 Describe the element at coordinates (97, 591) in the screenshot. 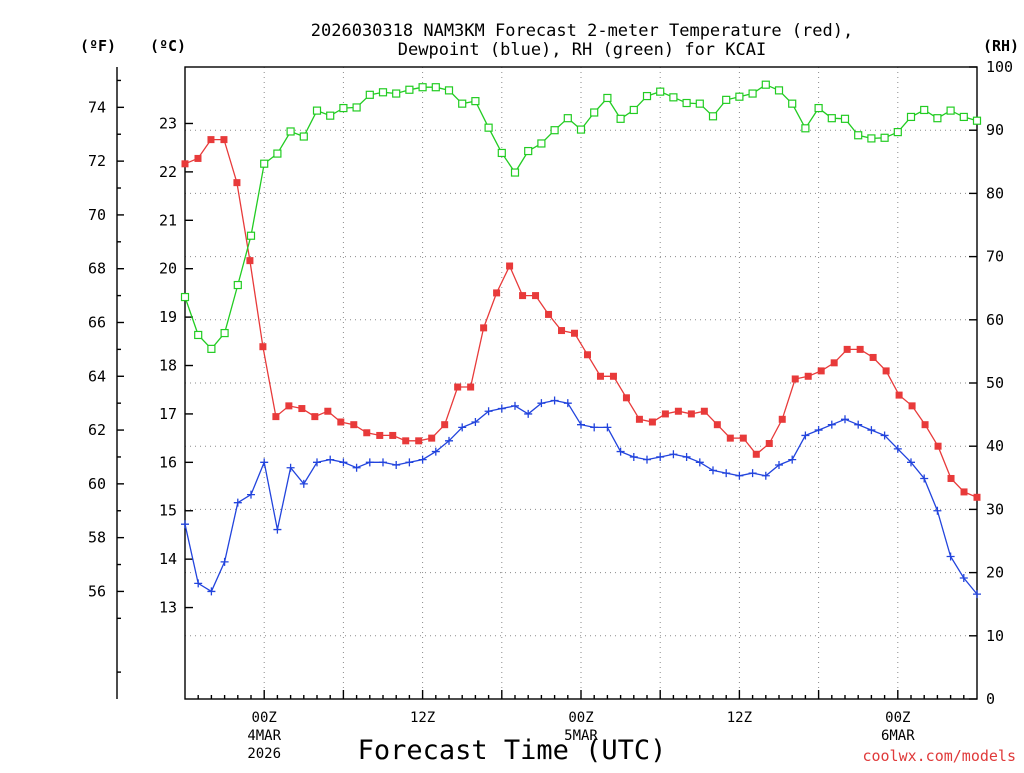

I see `f-tick-label: 56` at that location.